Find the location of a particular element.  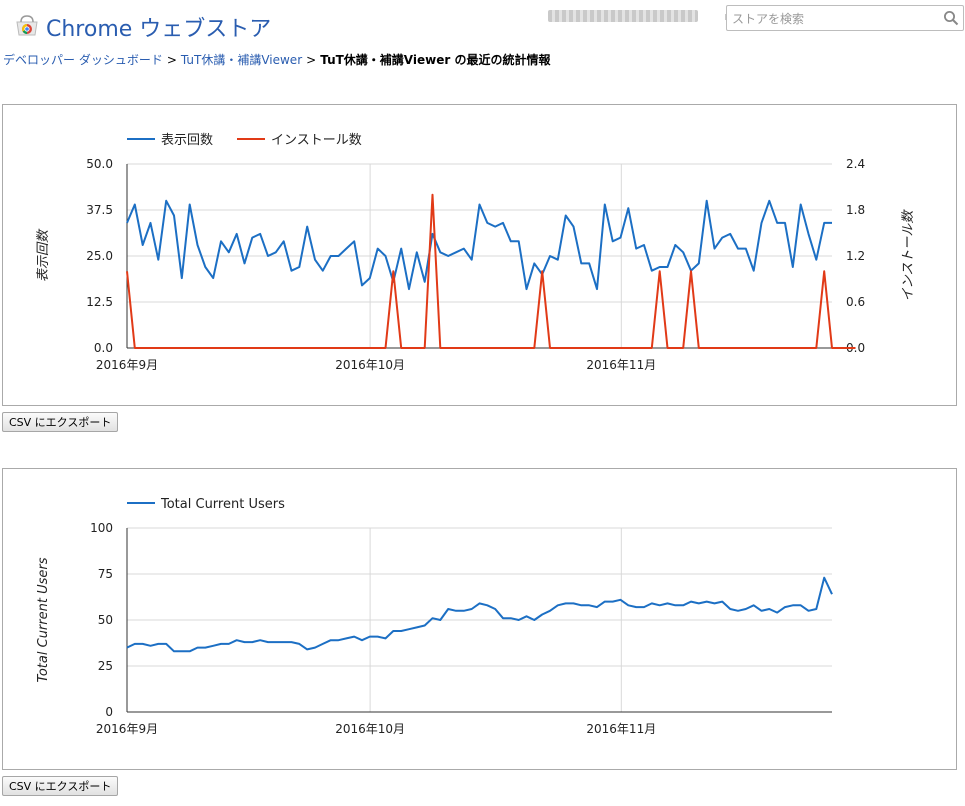

y2-tick-label: 0.6 is located at coordinates (855, 302).